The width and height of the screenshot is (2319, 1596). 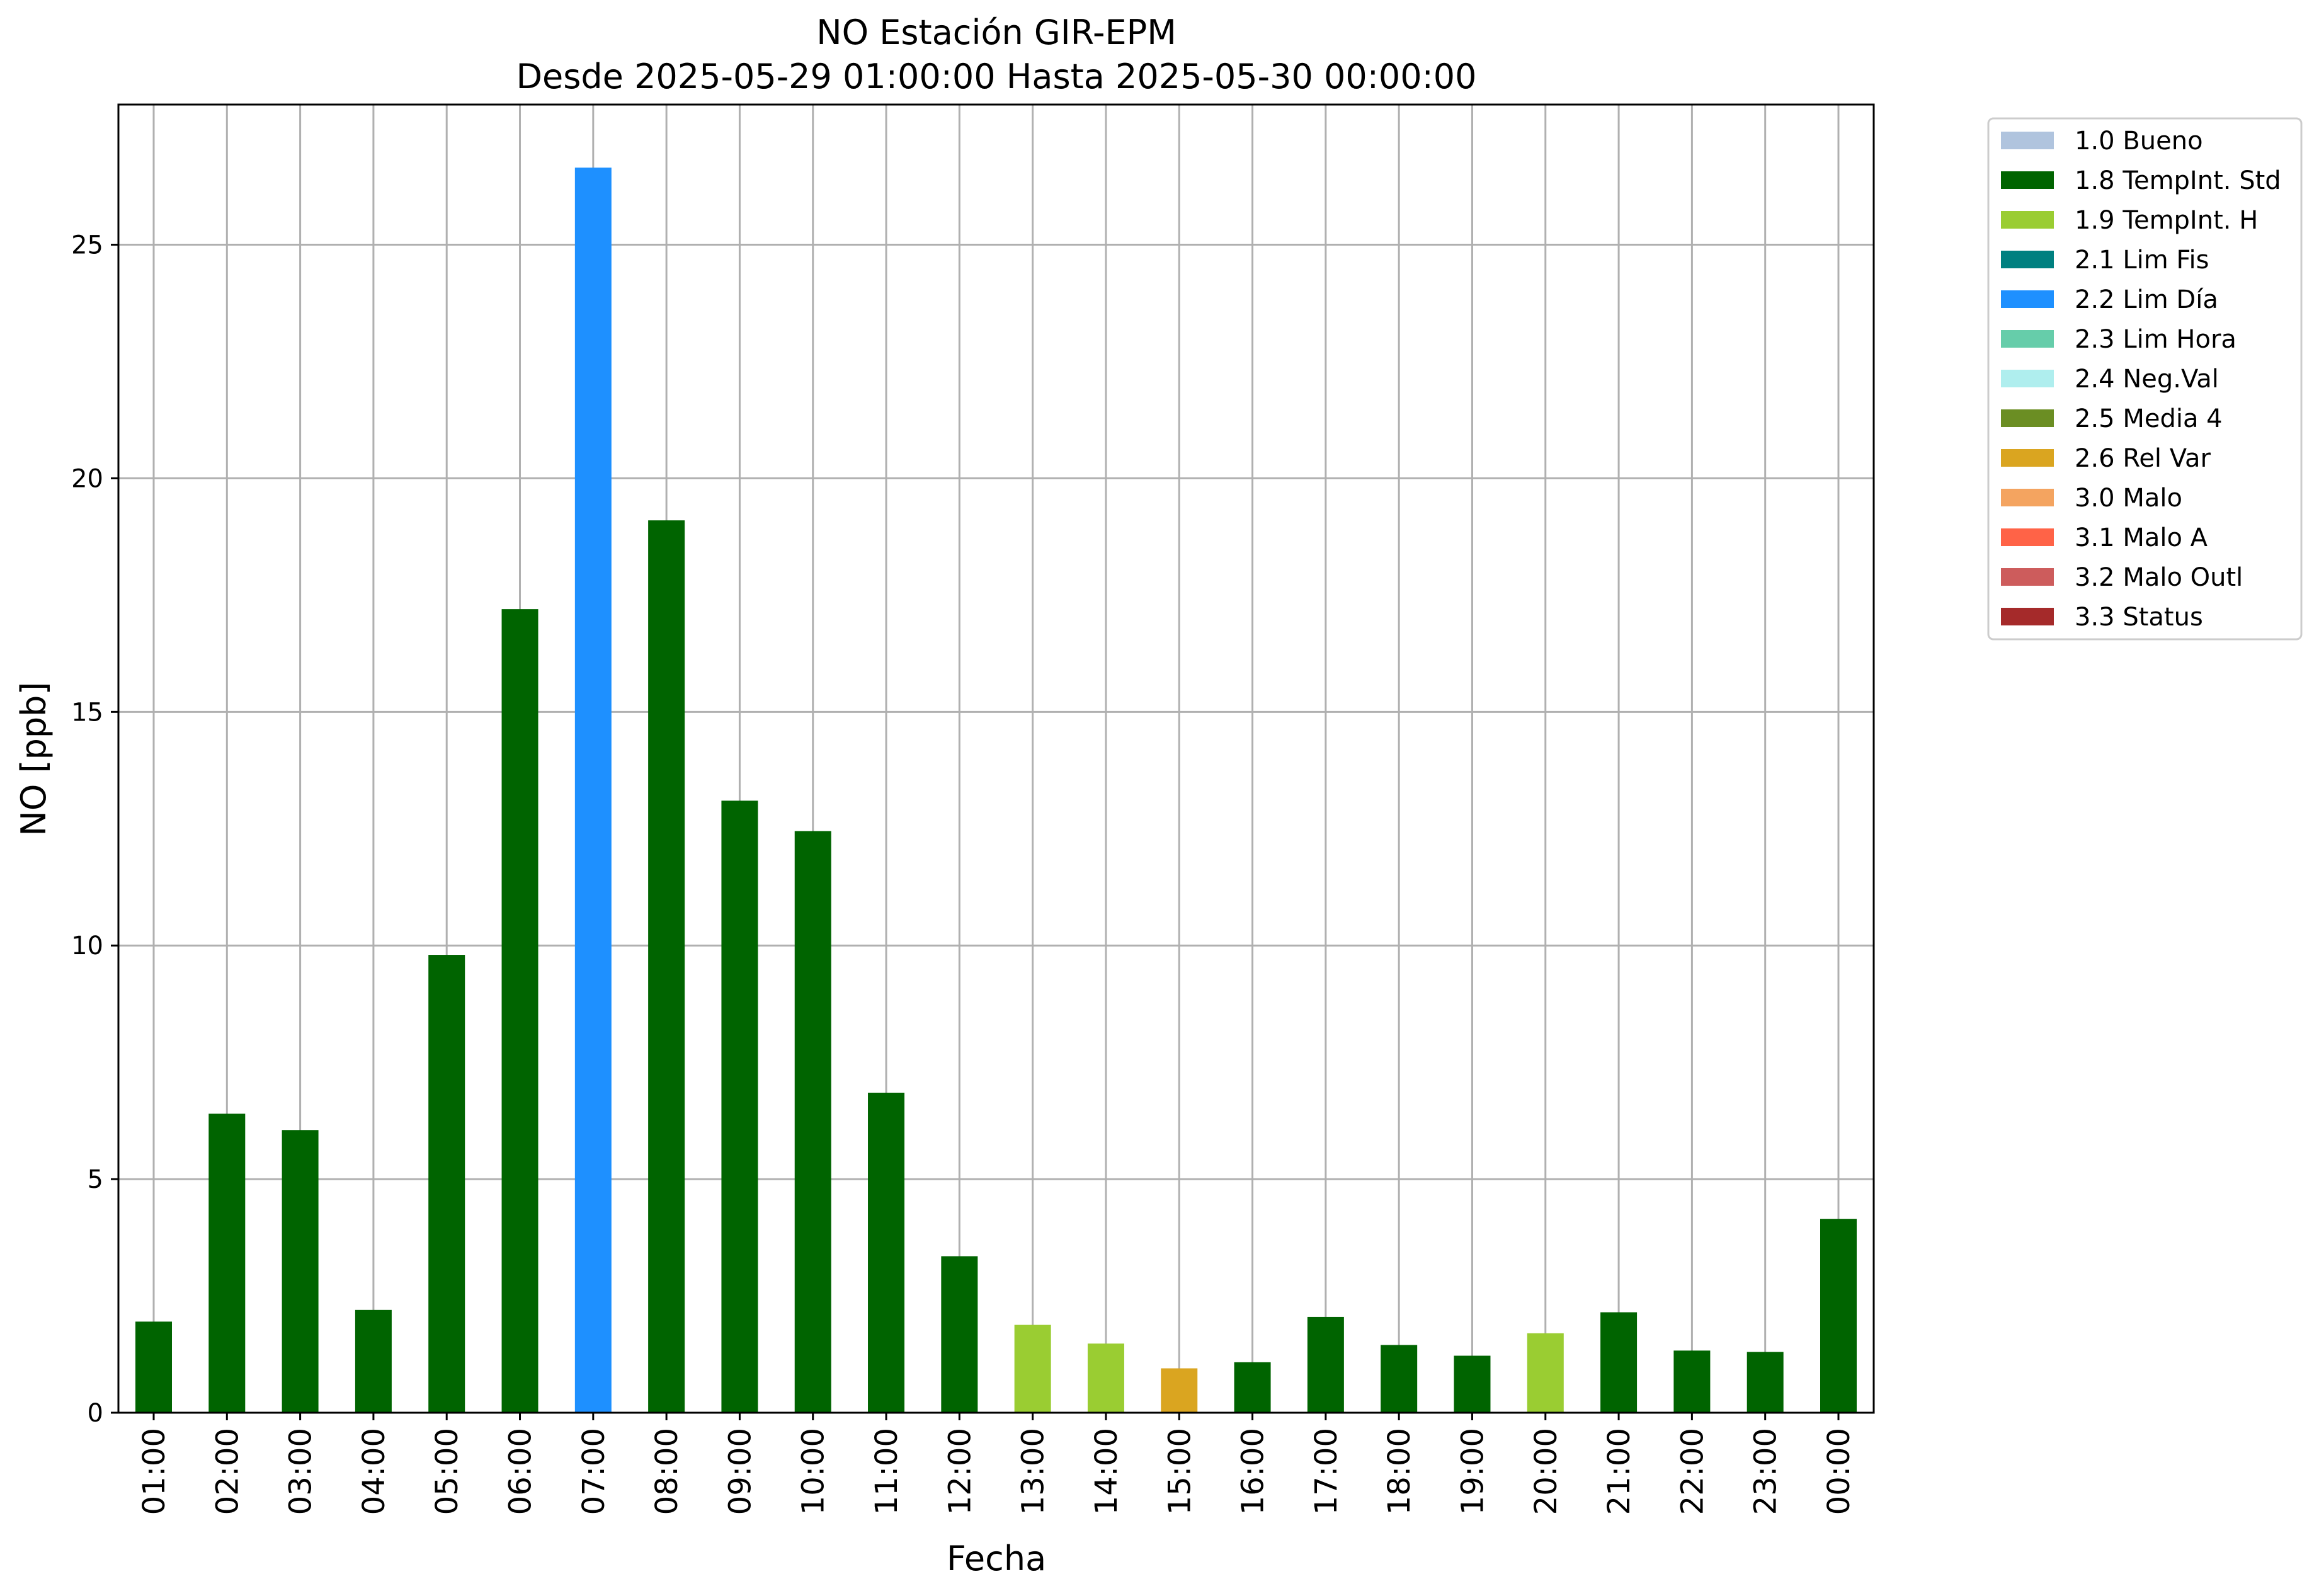 I want to click on x-tick-label: 14:00, so click(x=1106, y=1471).